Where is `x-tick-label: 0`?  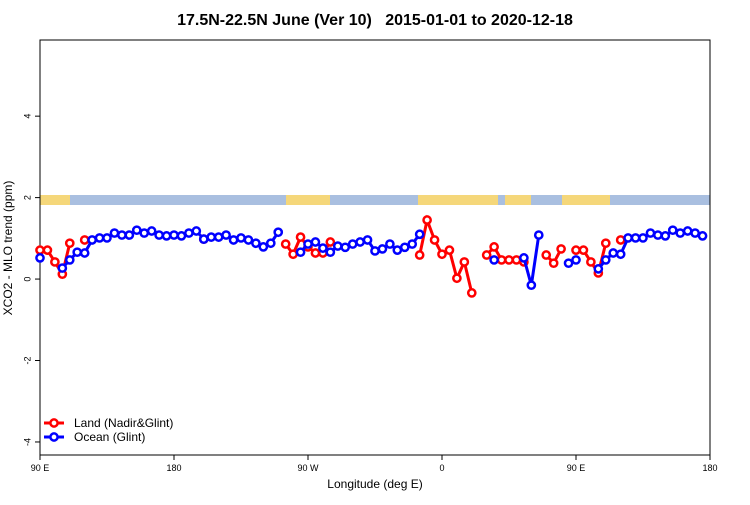
x-tick-label: 0 is located at coordinates (441, 468).